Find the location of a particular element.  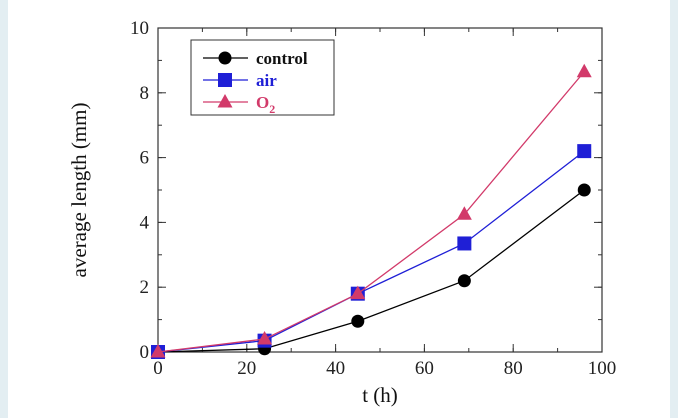

y-axis-title: average length (mm) is located at coordinates (79, 190).